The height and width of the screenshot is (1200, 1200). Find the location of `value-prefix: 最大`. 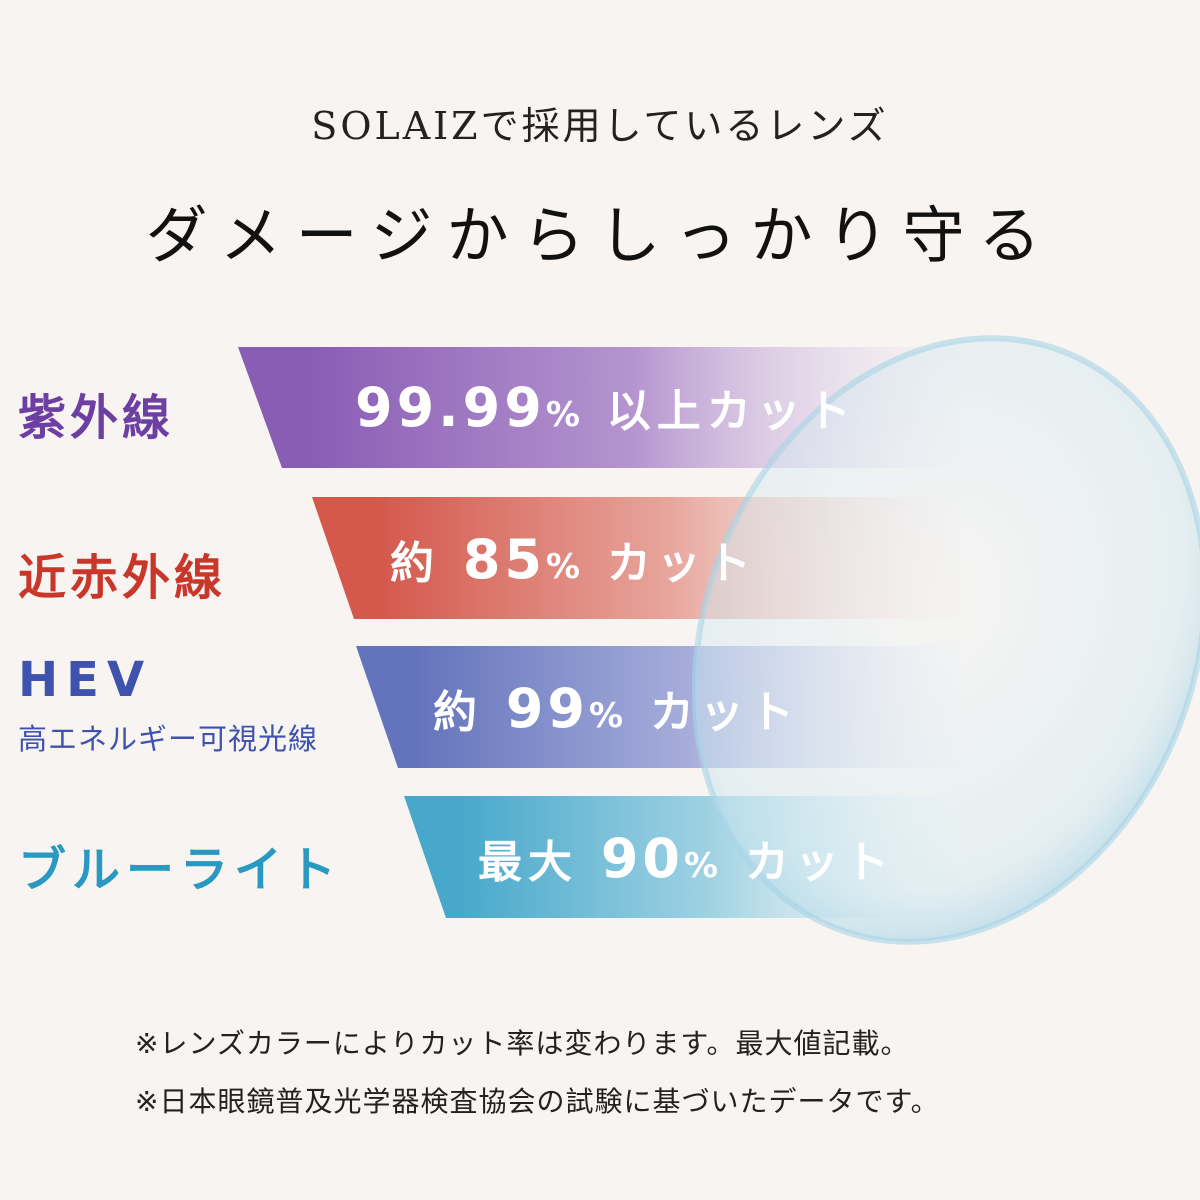

value-prefix: 最大 is located at coordinates (528, 862).